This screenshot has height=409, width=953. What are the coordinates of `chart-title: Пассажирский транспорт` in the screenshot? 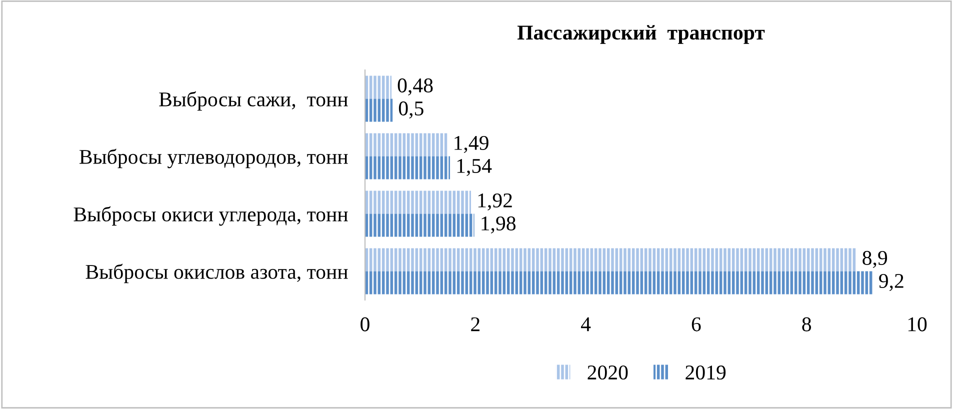 It's located at (641, 34).